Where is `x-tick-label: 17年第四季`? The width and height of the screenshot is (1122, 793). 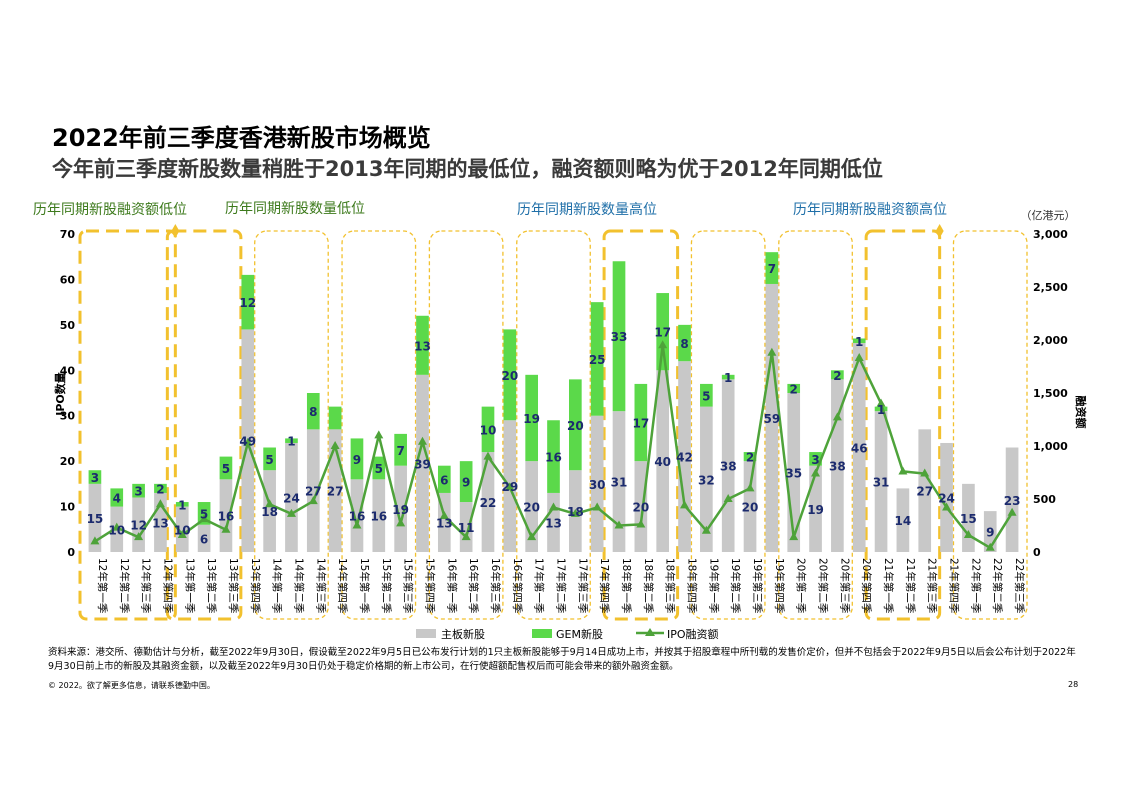 x-tick-label: 17年第四季 is located at coordinates (604, 586).